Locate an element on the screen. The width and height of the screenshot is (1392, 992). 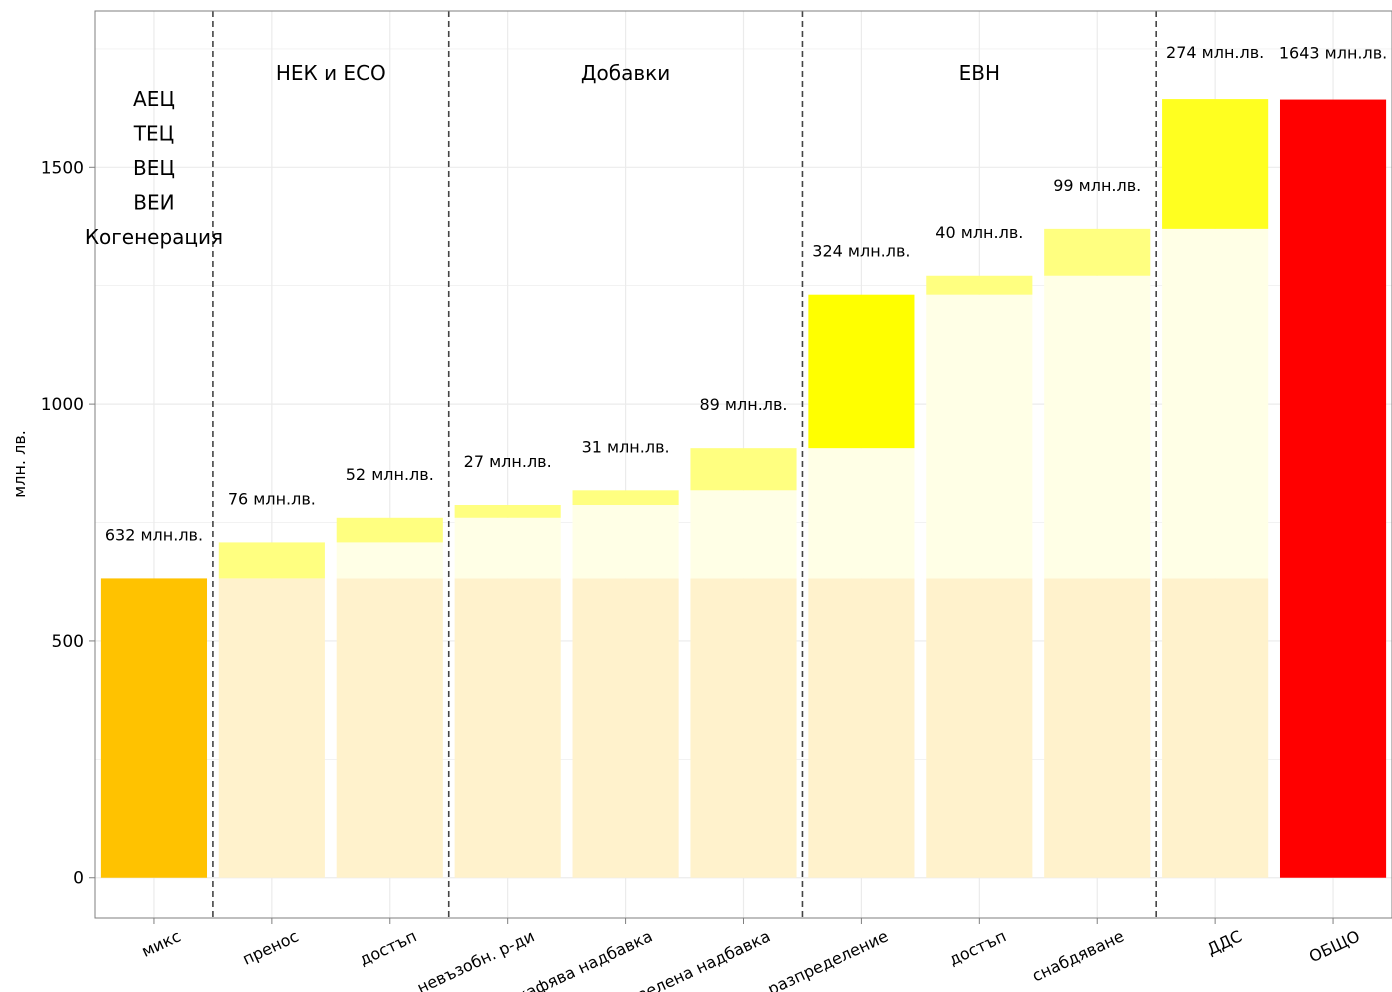
generation-source-label: ВЕЦ is located at coordinates (154, 168).